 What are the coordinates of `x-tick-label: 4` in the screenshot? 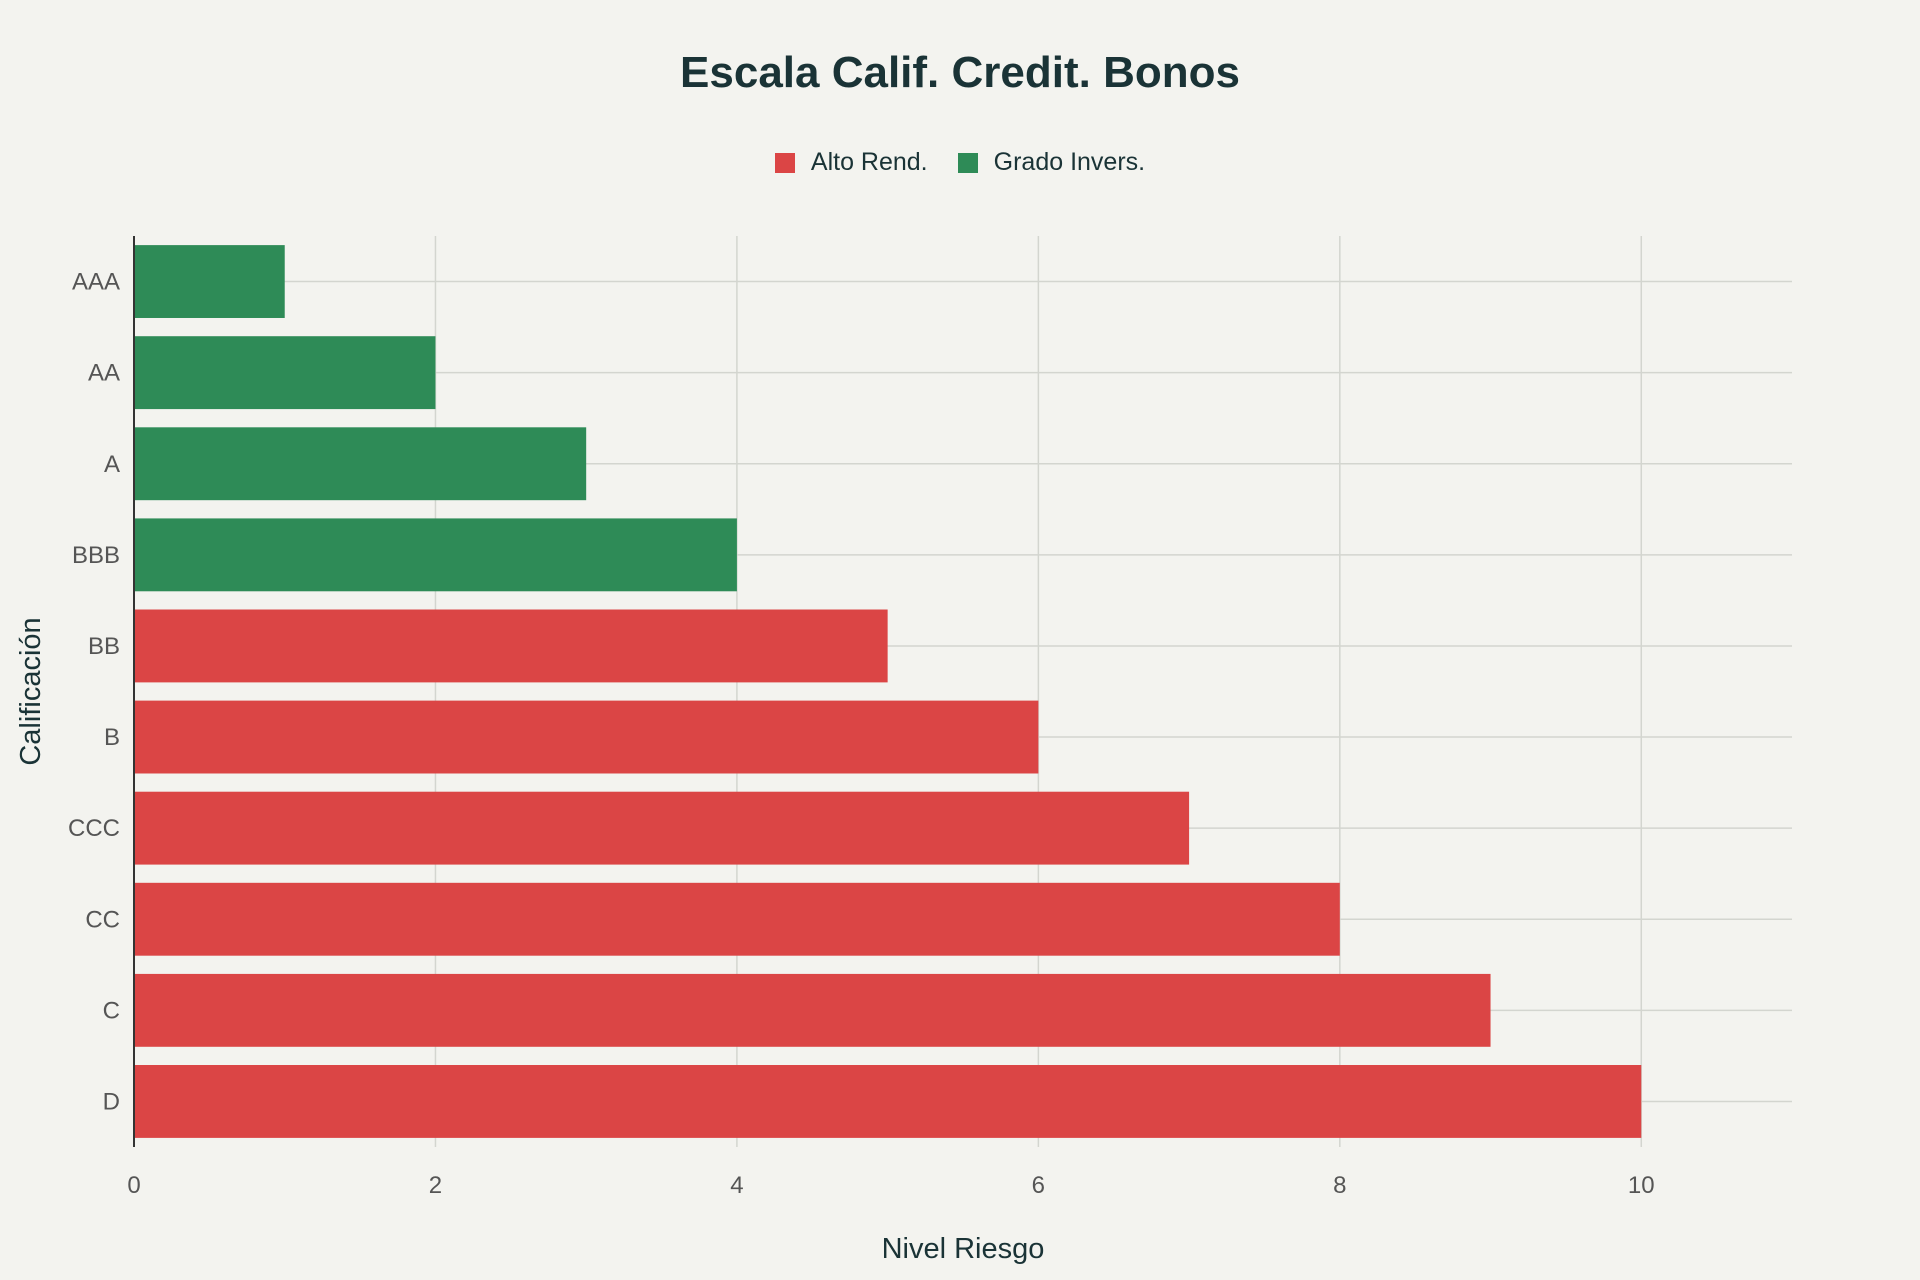 It's located at (736, 1185).